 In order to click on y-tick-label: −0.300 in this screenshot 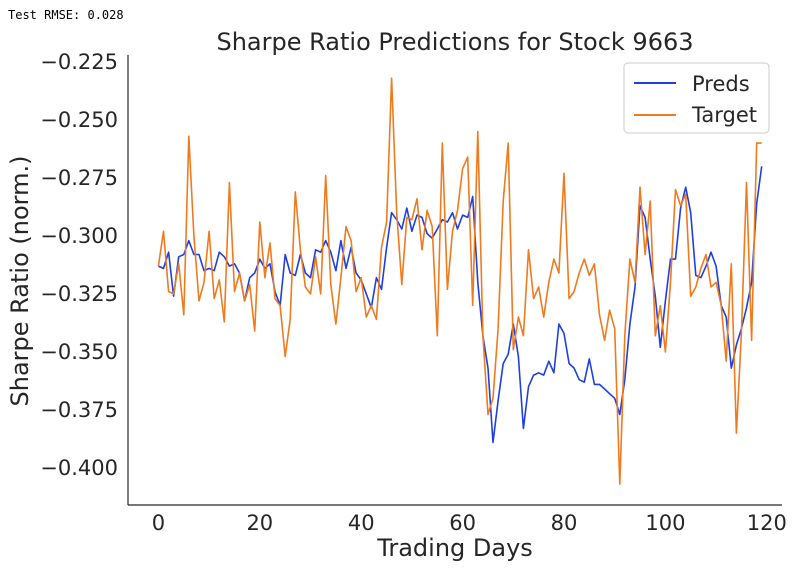, I will do `click(79, 236)`.